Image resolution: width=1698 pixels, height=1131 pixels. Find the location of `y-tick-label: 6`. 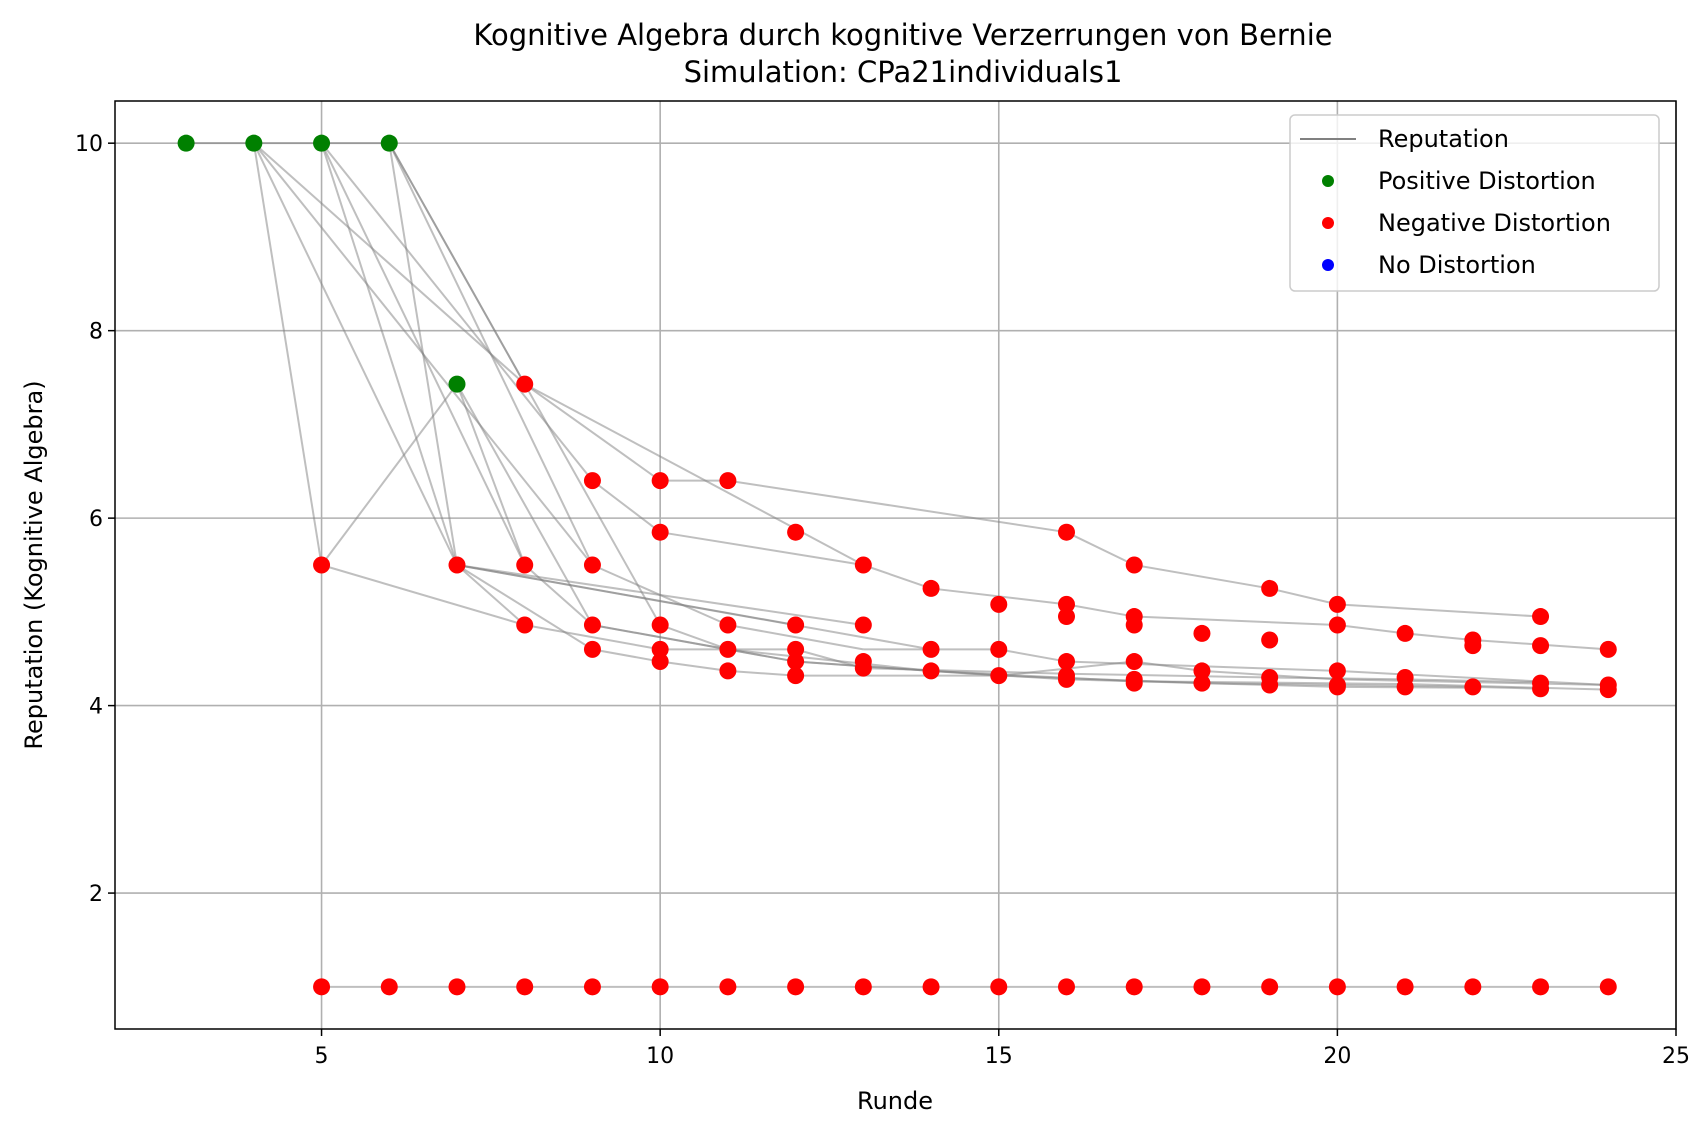

y-tick-label: 6 is located at coordinates (96, 519).